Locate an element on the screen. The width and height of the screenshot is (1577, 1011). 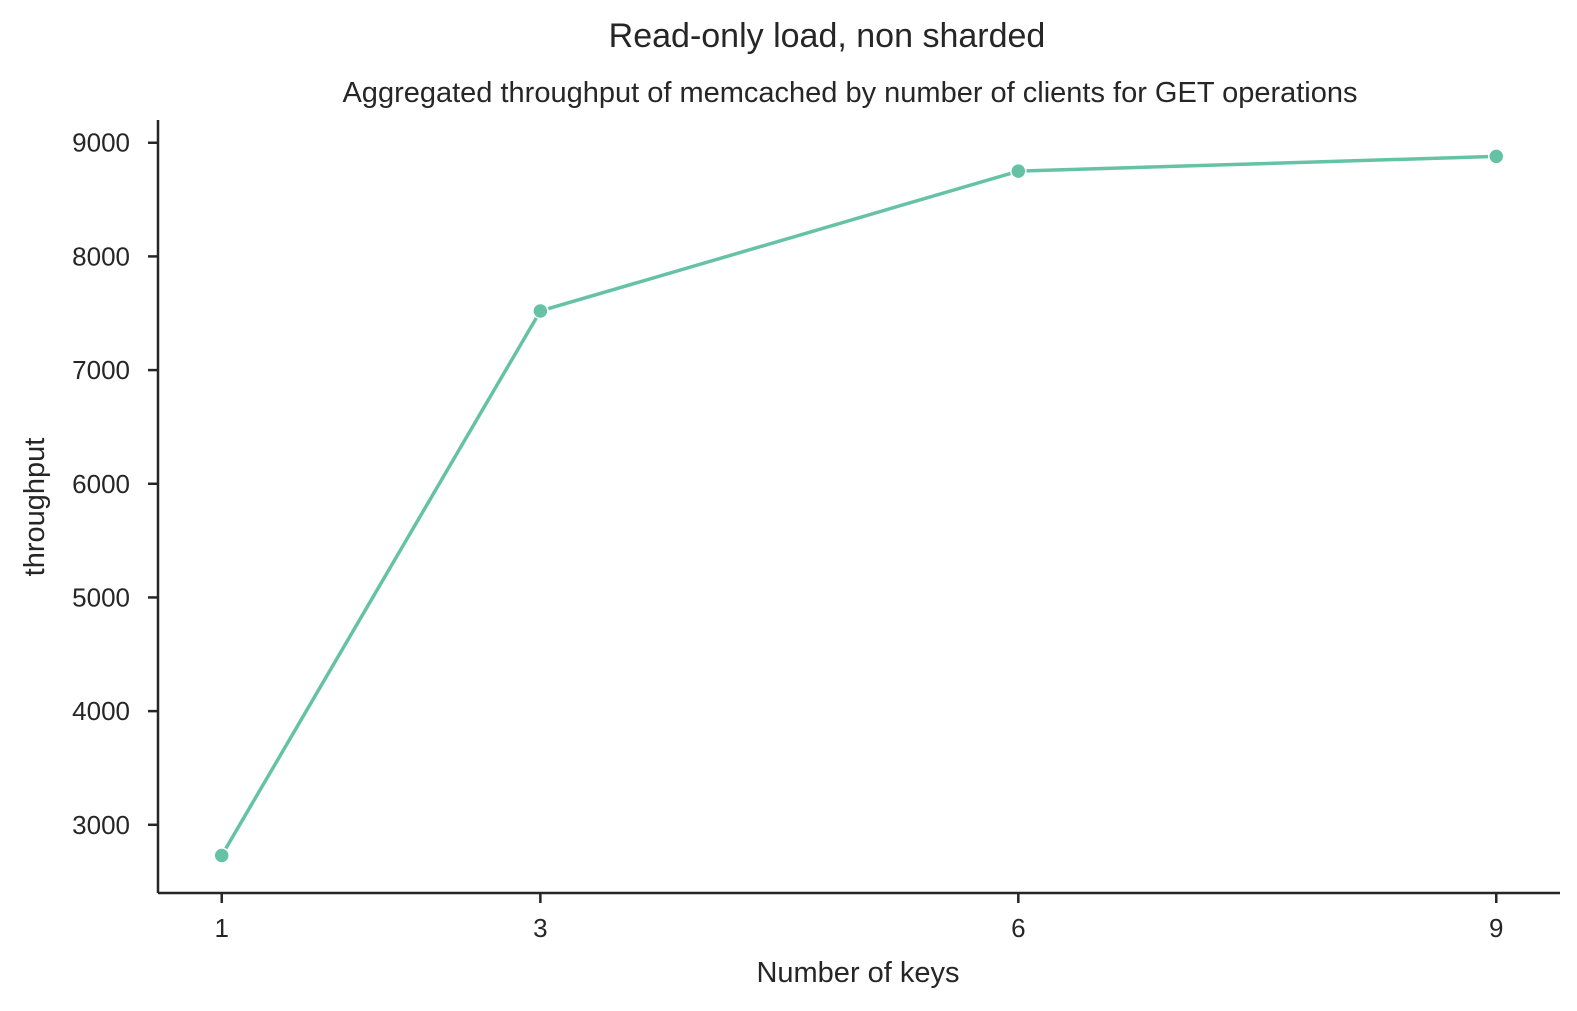
y-tick-label: 8000 is located at coordinates (101, 256).